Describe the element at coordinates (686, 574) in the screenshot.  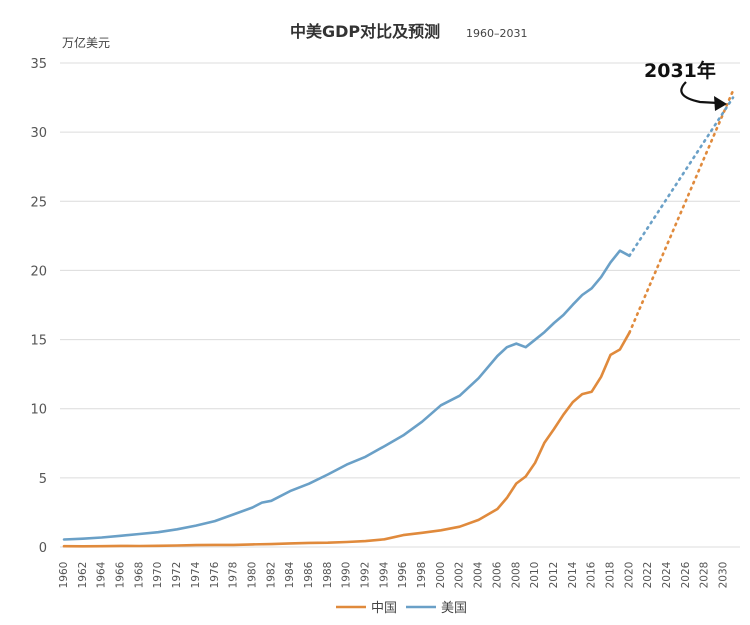
I see `x-tick-label: 2026` at that location.